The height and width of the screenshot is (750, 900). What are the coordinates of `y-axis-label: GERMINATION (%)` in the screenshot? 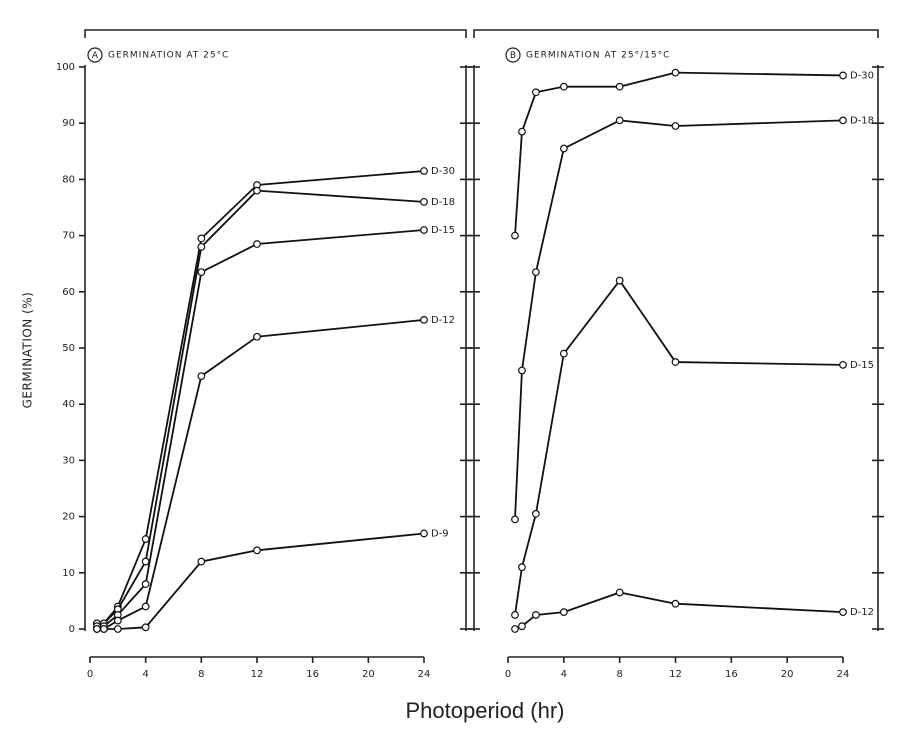 It's located at (28, 350).